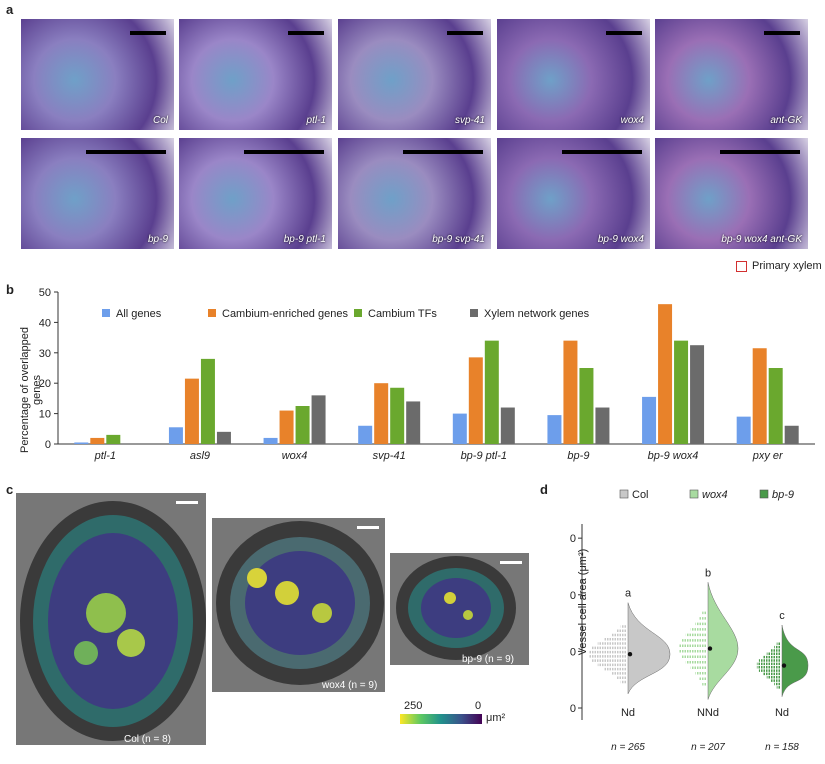  What do you see at coordinates (45, 415) in the screenshot?
I see `y-tick-label: 10` at bounding box center [45, 415].